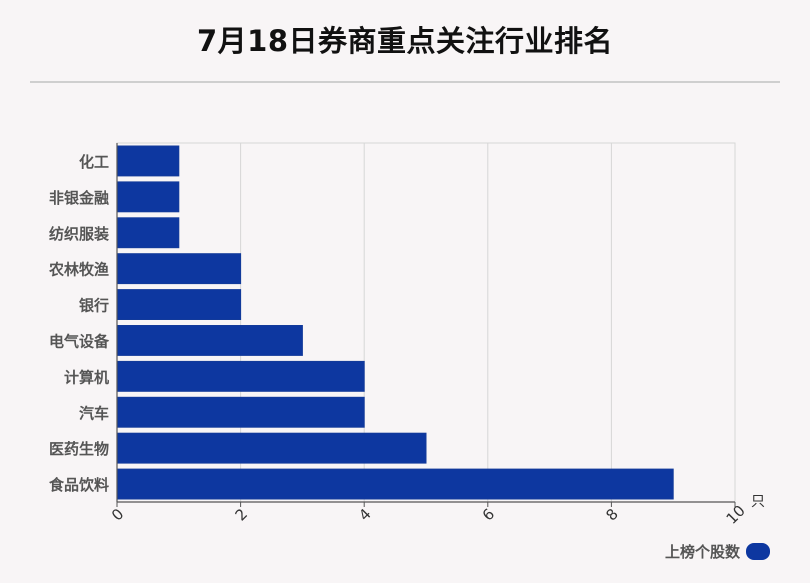  What do you see at coordinates (364, 514) in the screenshot?
I see `x-tick-label: 4` at bounding box center [364, 514].